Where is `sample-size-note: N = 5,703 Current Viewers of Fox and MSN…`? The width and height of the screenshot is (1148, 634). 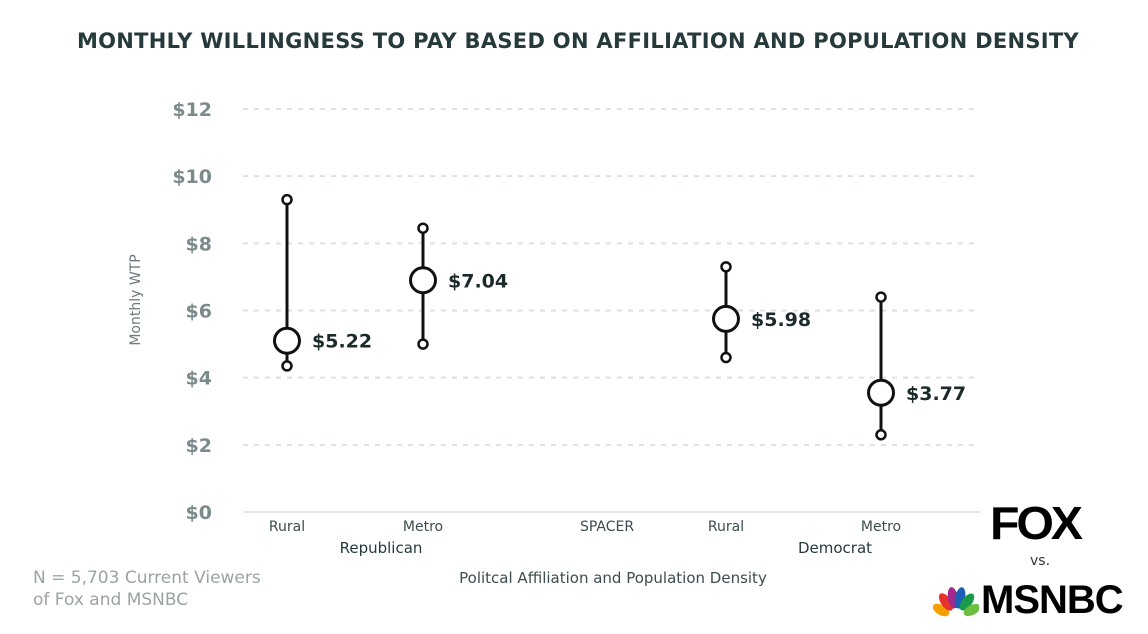 sample-size-note: N = 5,703 Current Viewers of Fox and MSN… is located at coordinates (183, 589).